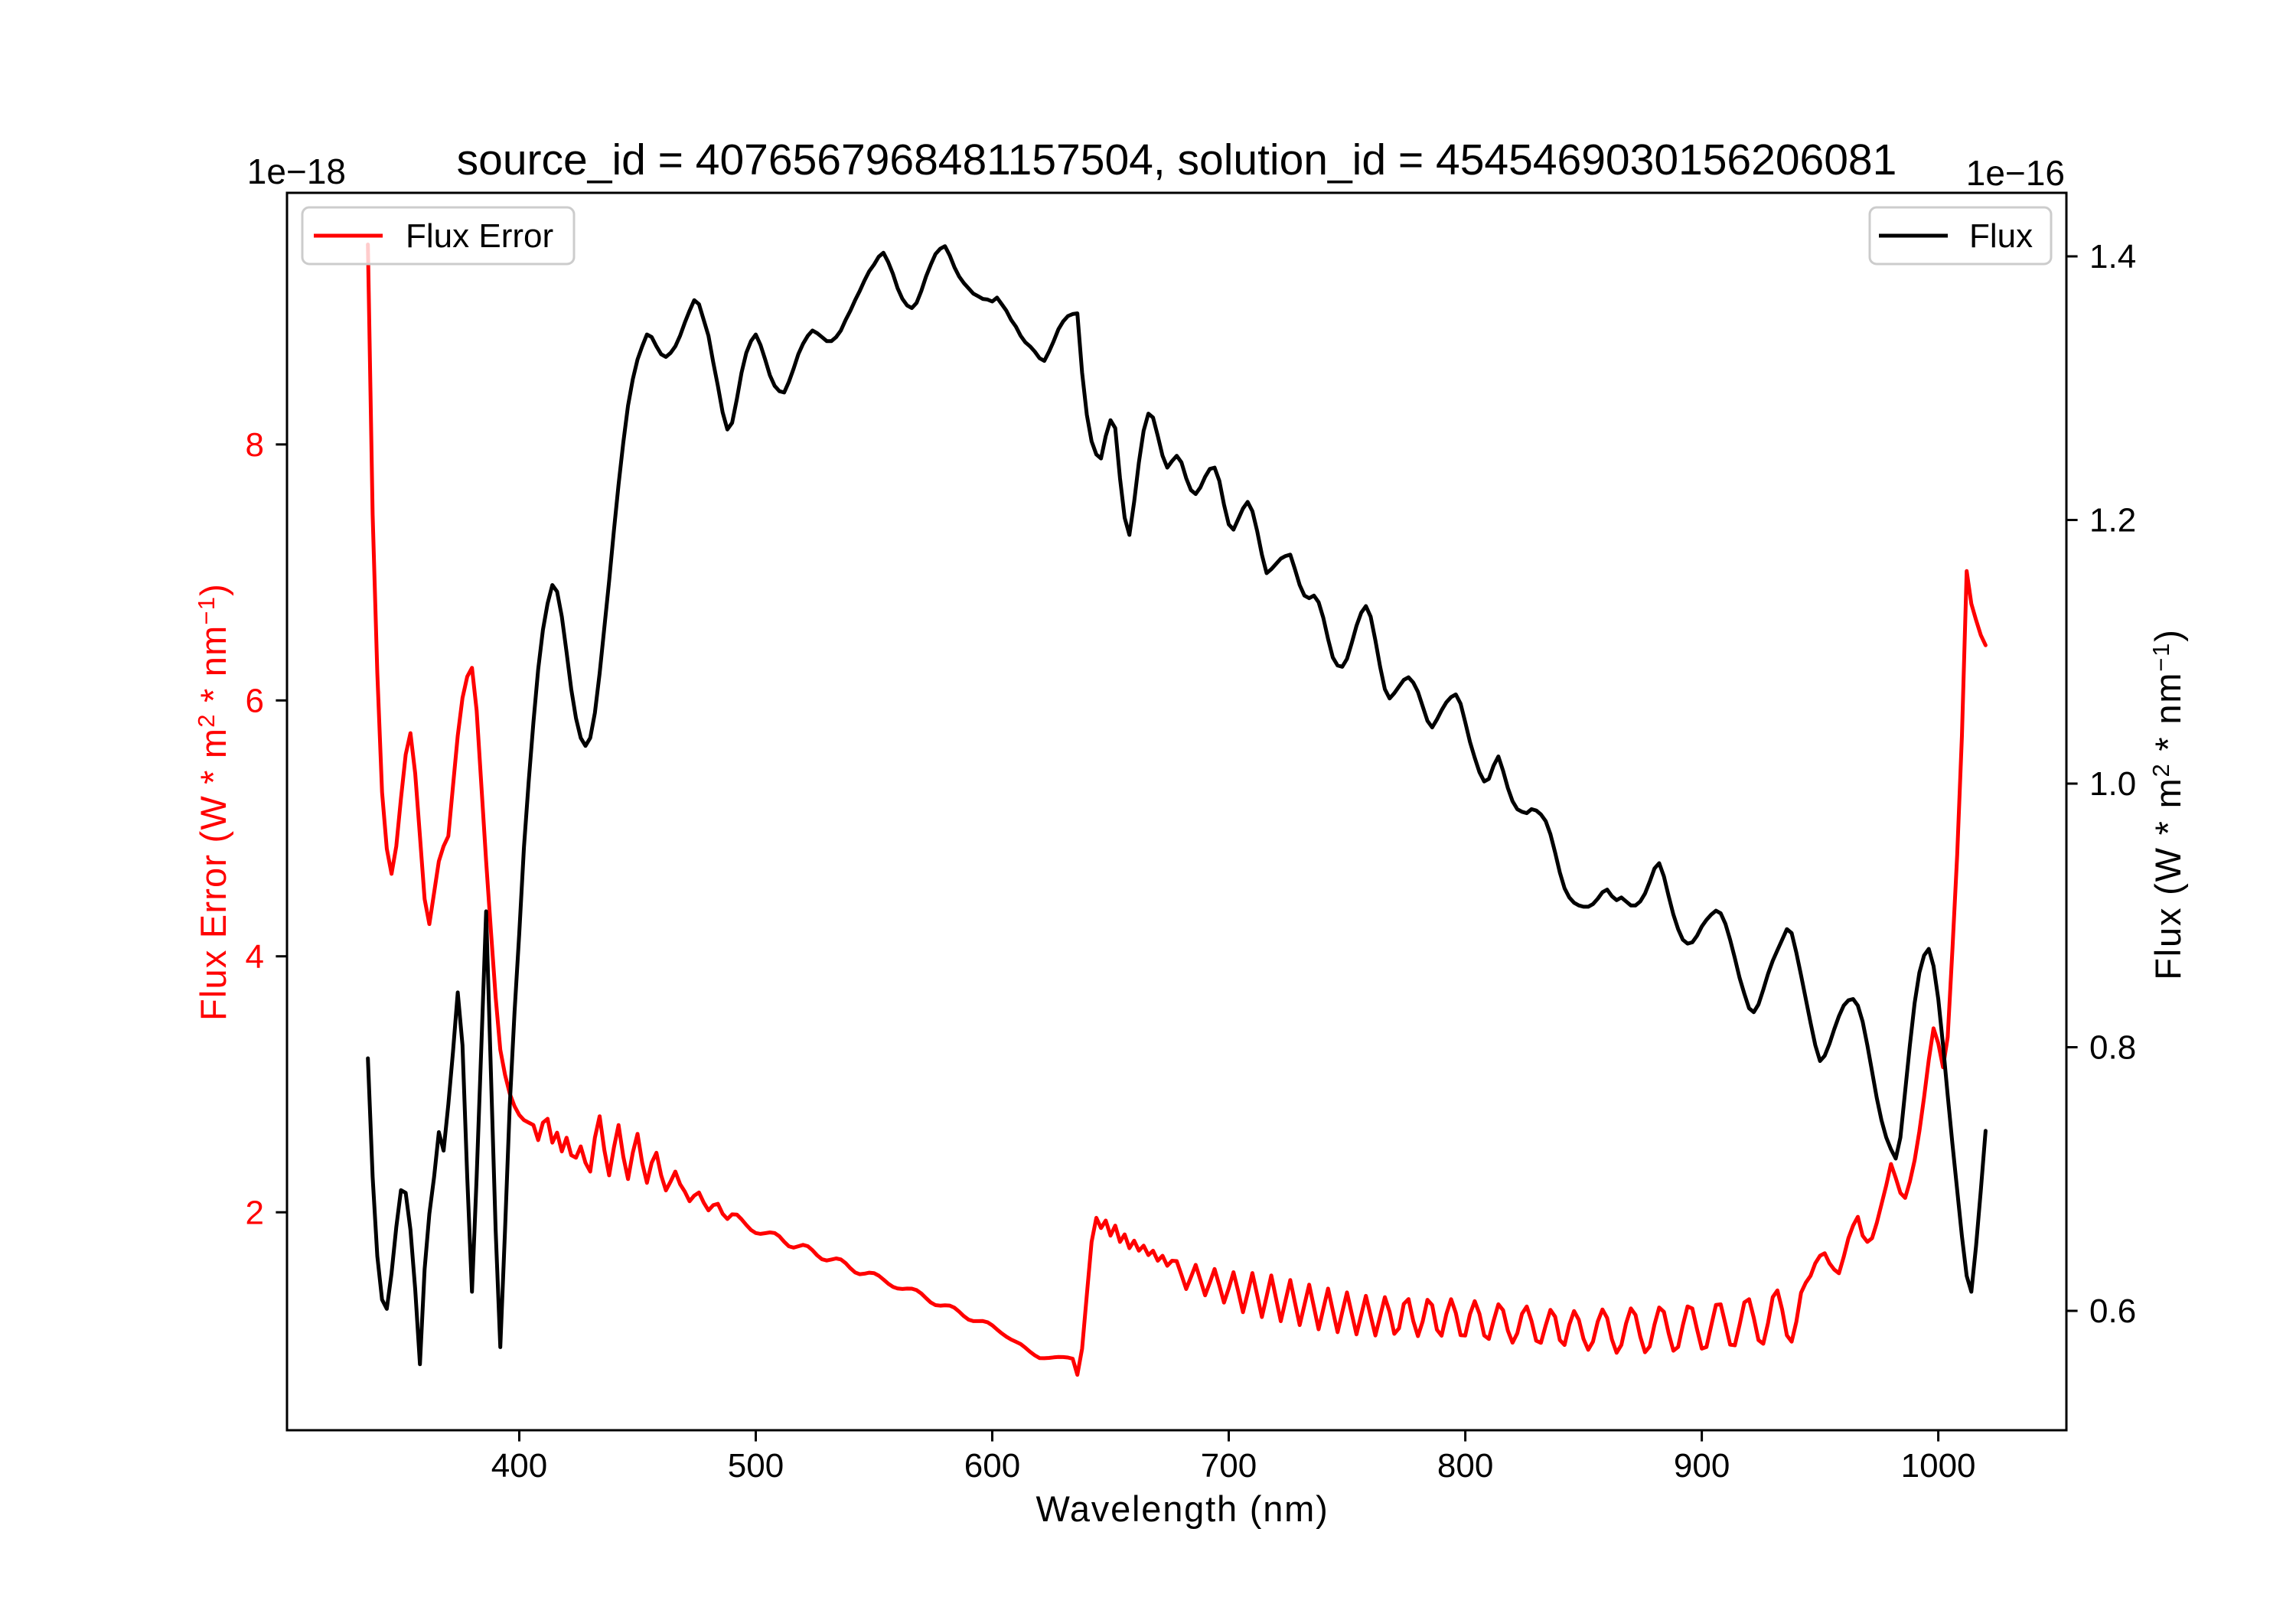  I want to click on svg-text: 2, so click(255, 1212).